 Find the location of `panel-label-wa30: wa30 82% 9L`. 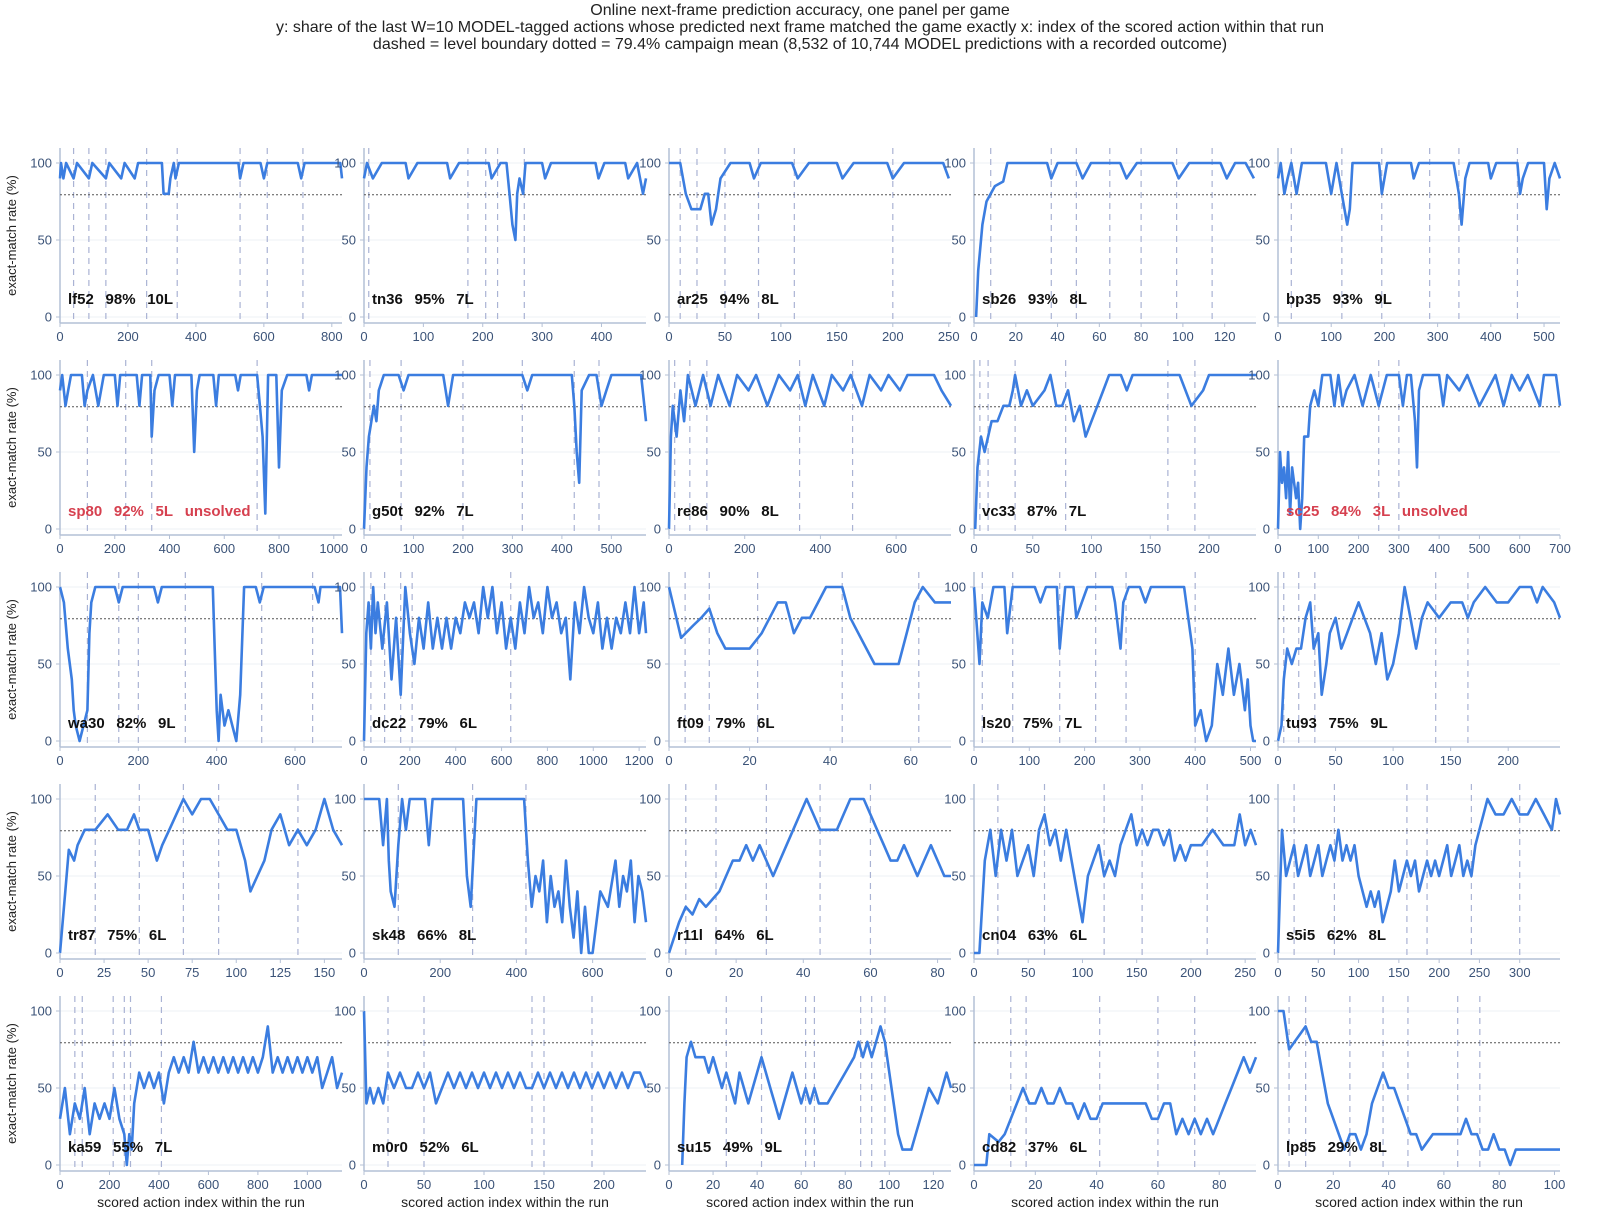

panel-label-wa30: wa30 82% 9L is located at coordinates (121, 723).